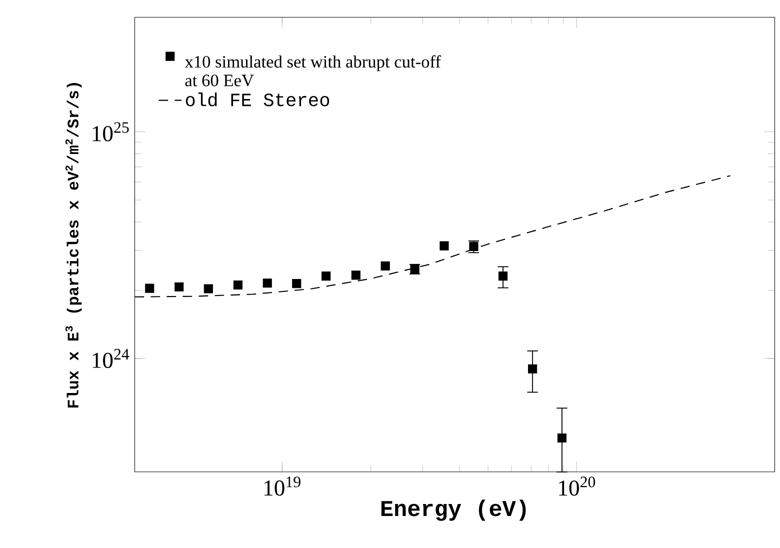 This screenshot has height=548, width=780. What do you see at coordinates (577, 486) in the screenshot?
I see `x-tick-label: 10$^{20}$` at bounding box center [577, 486].